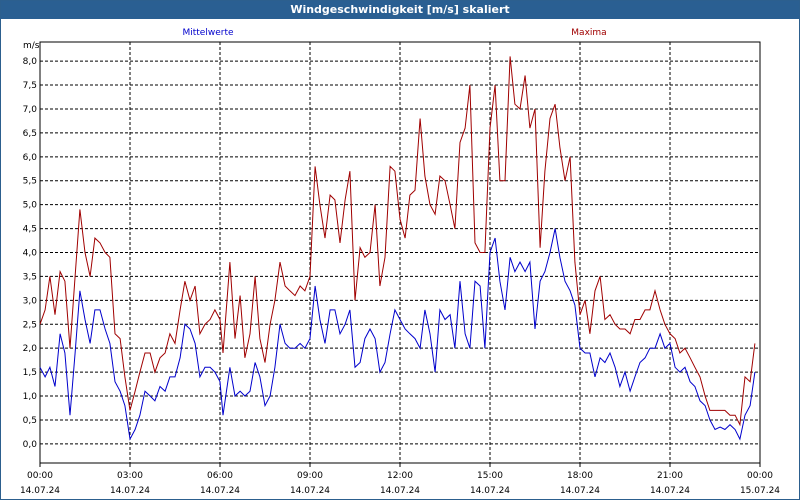 This screenshot has height=500, width=800. I want to click on x-tick-date: 15.07.24, so click(760, 491).